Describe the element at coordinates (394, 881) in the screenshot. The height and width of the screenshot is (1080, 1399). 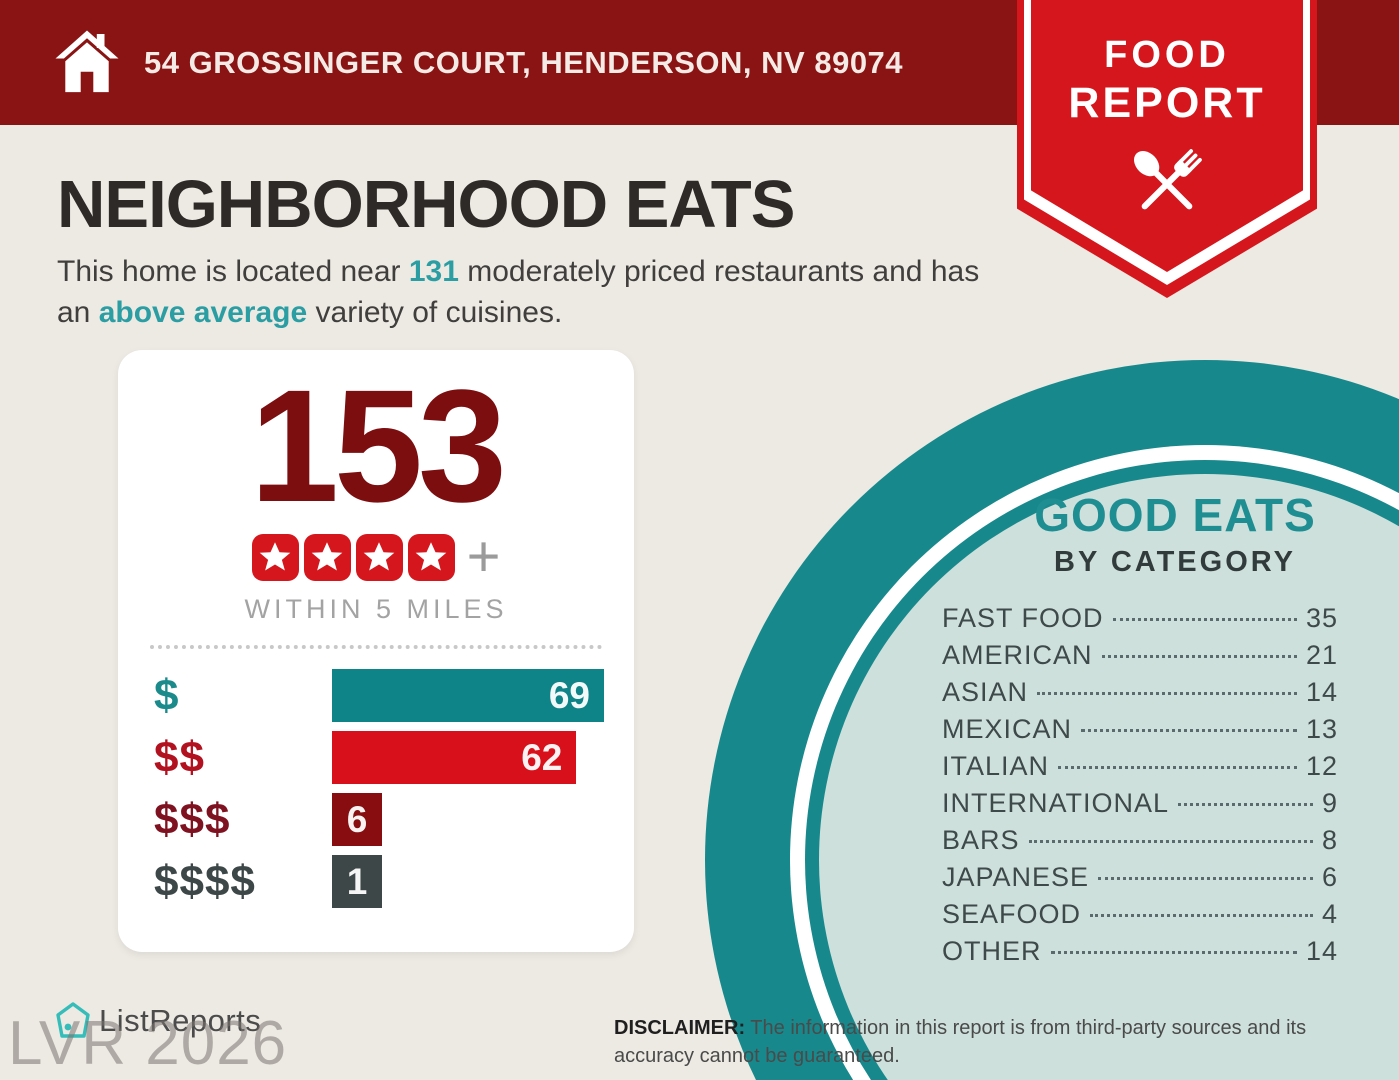
I see `price-bar-row: $$$$ 1` at that location.